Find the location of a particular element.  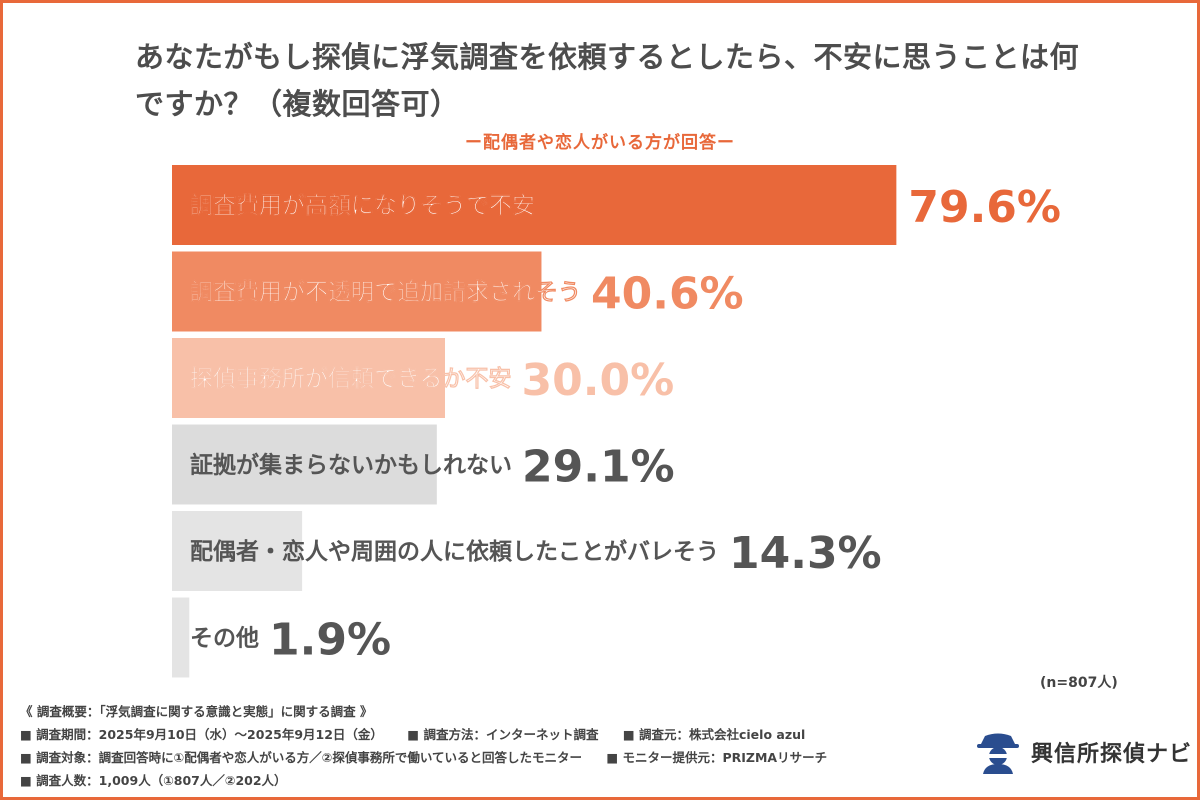

bar-label-0: 調査費用が高額になりそうで不安 is located at coordinates (362, 205).